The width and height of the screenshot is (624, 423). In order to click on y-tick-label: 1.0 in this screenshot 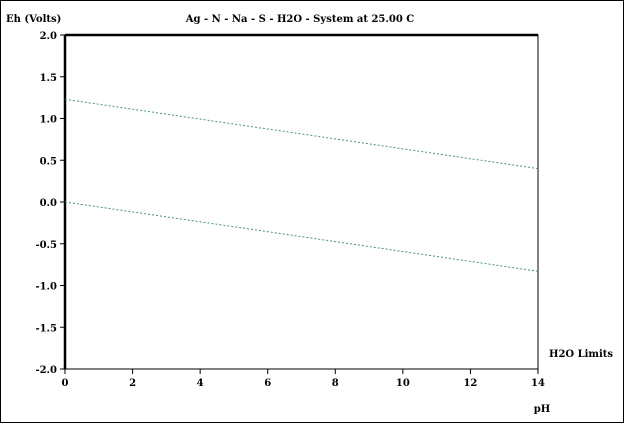, I will do `click(48, 120)`.